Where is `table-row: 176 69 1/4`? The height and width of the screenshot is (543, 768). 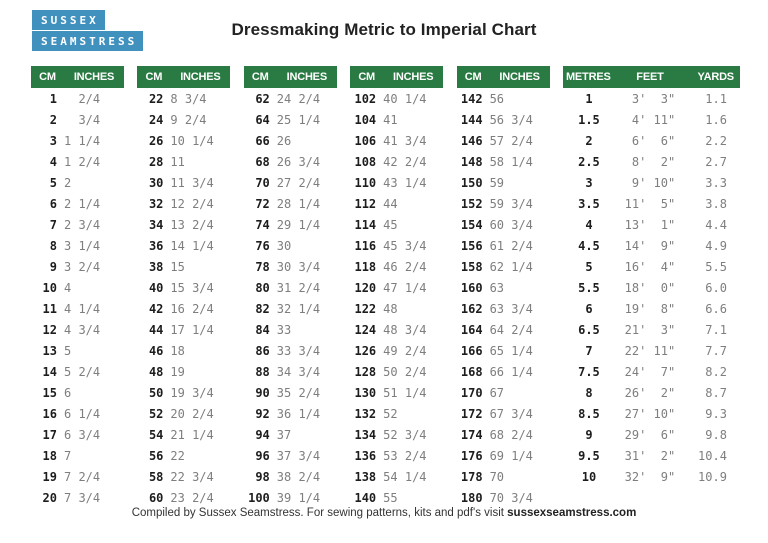
table-row: 176 69 1/4 is located at coordinates (503, 455).